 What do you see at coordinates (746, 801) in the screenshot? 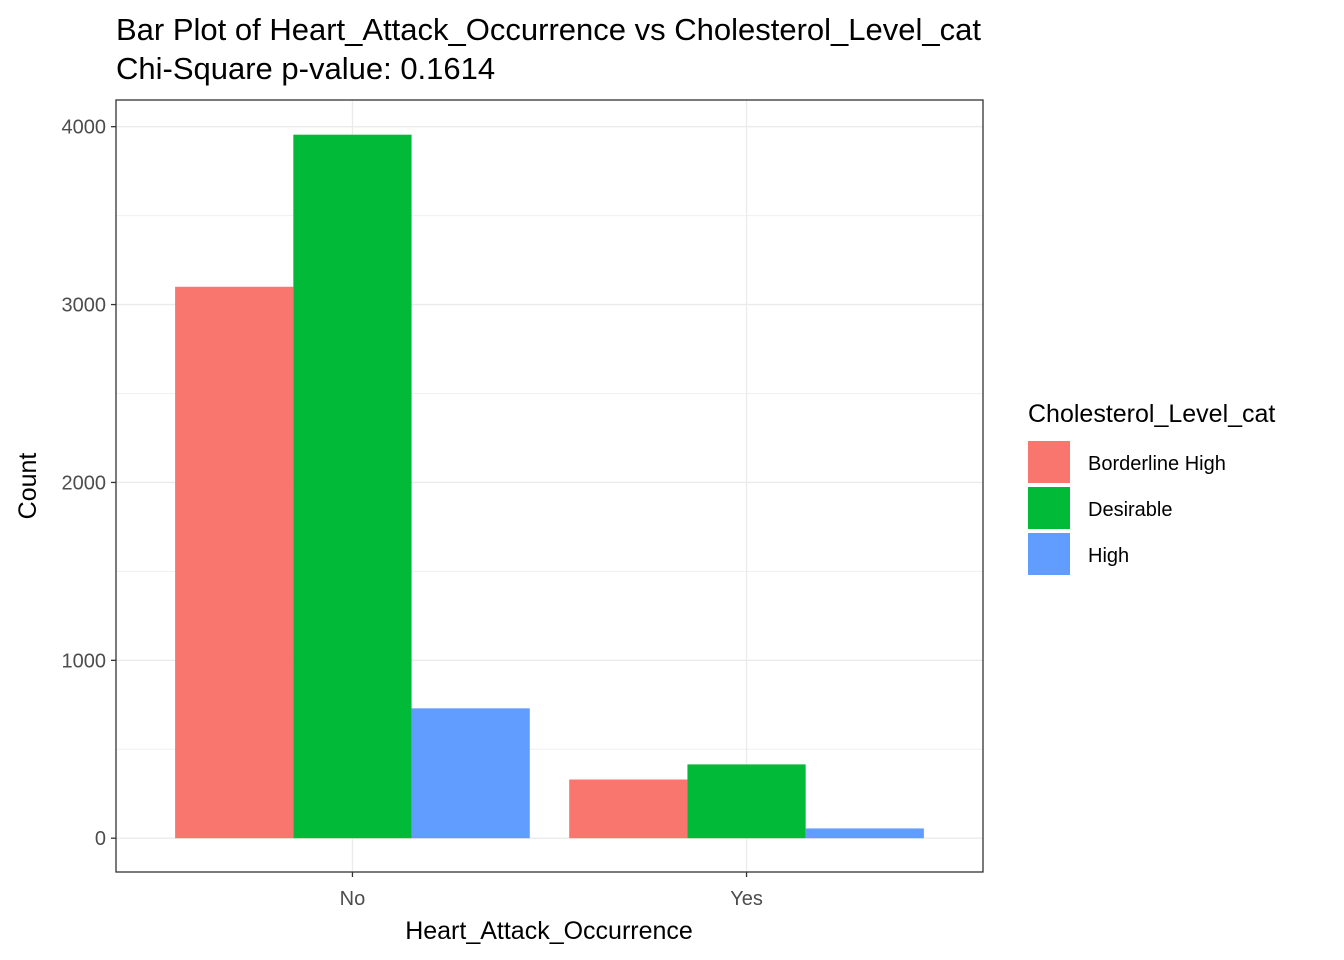
I see `bar-yes-desirable` at bounding box center [746, 801].